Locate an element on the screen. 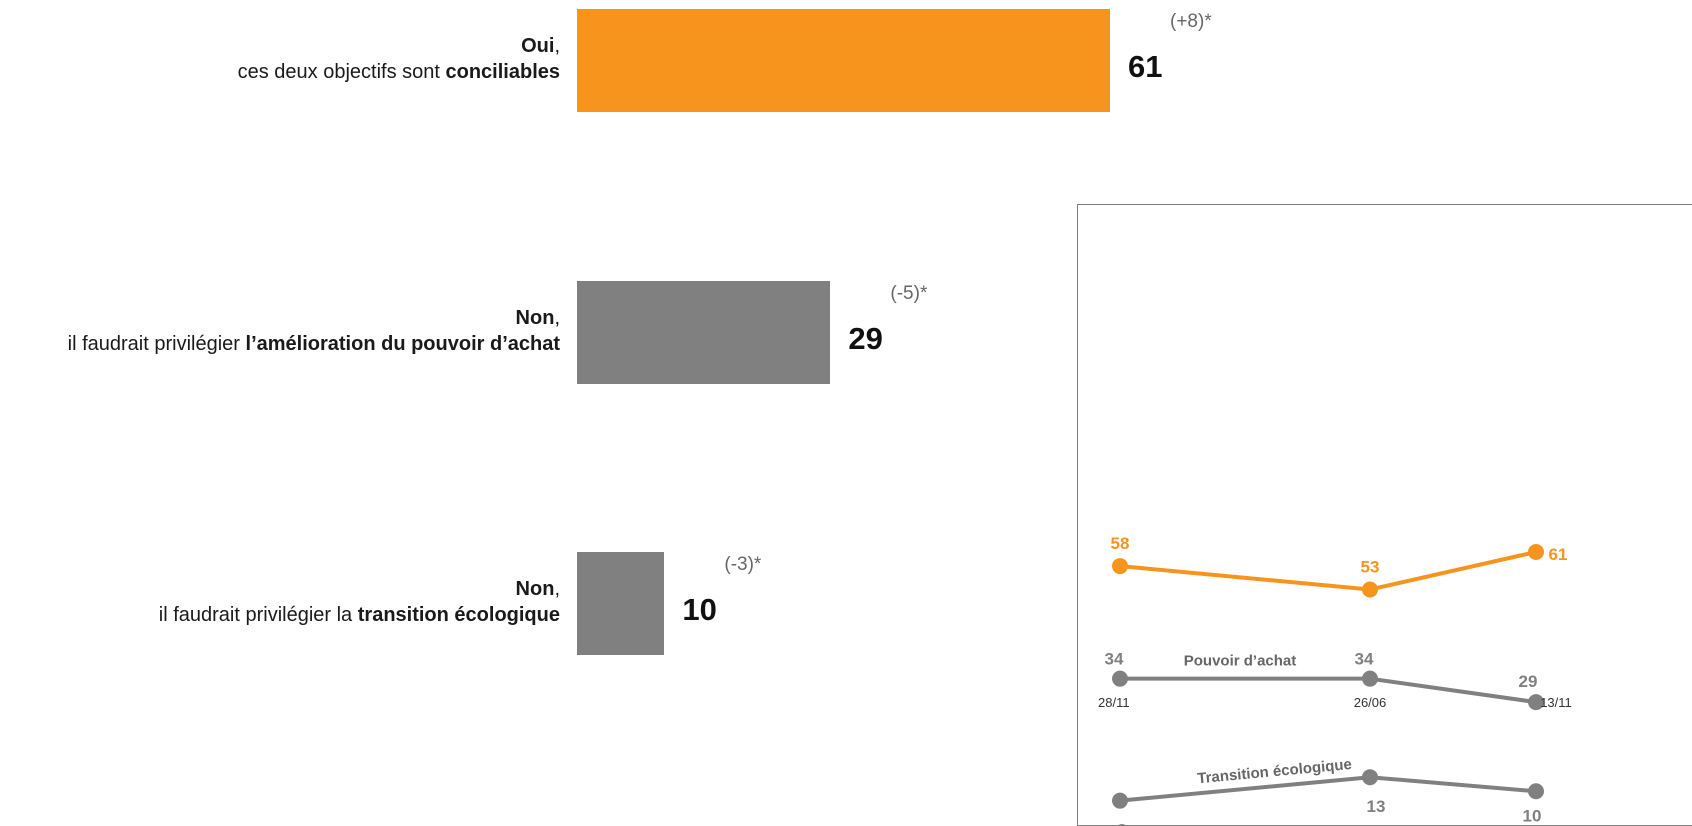  point-value-label: 58 is located at coordinates (1120, 543).